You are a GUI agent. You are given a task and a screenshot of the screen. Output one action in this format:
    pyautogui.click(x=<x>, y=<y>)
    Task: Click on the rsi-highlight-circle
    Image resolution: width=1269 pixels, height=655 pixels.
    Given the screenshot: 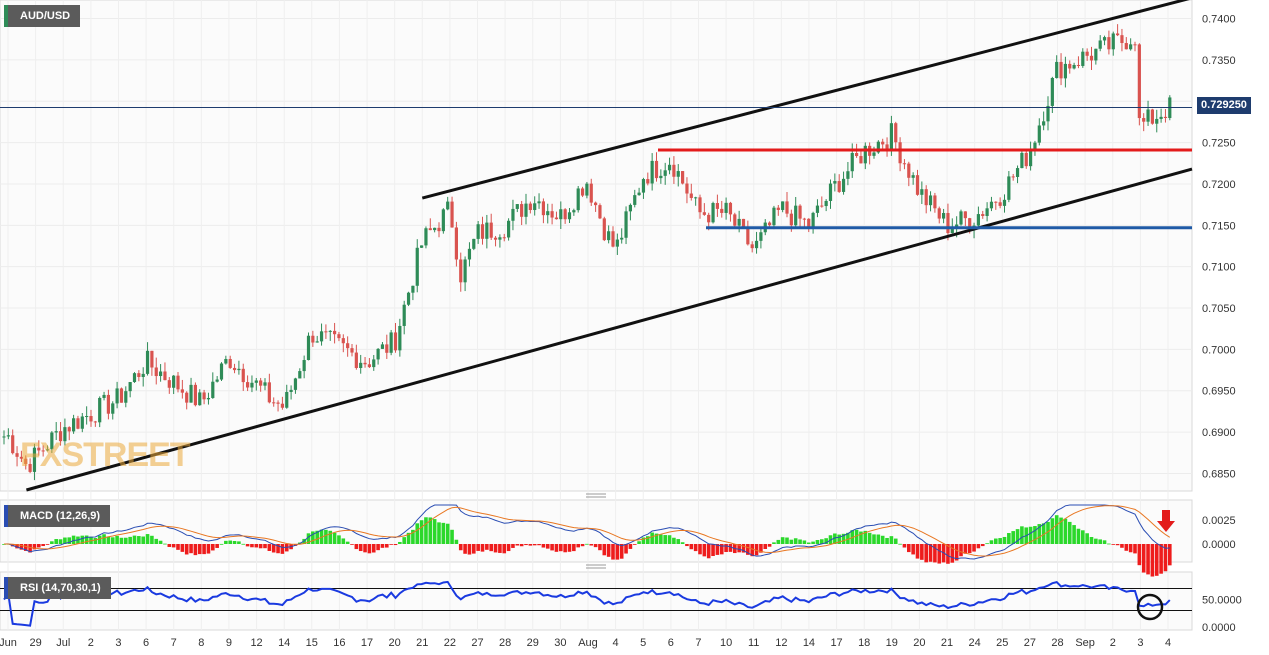 What is the action you would take?
    pyautogui.click(x=1150, y=607)
    